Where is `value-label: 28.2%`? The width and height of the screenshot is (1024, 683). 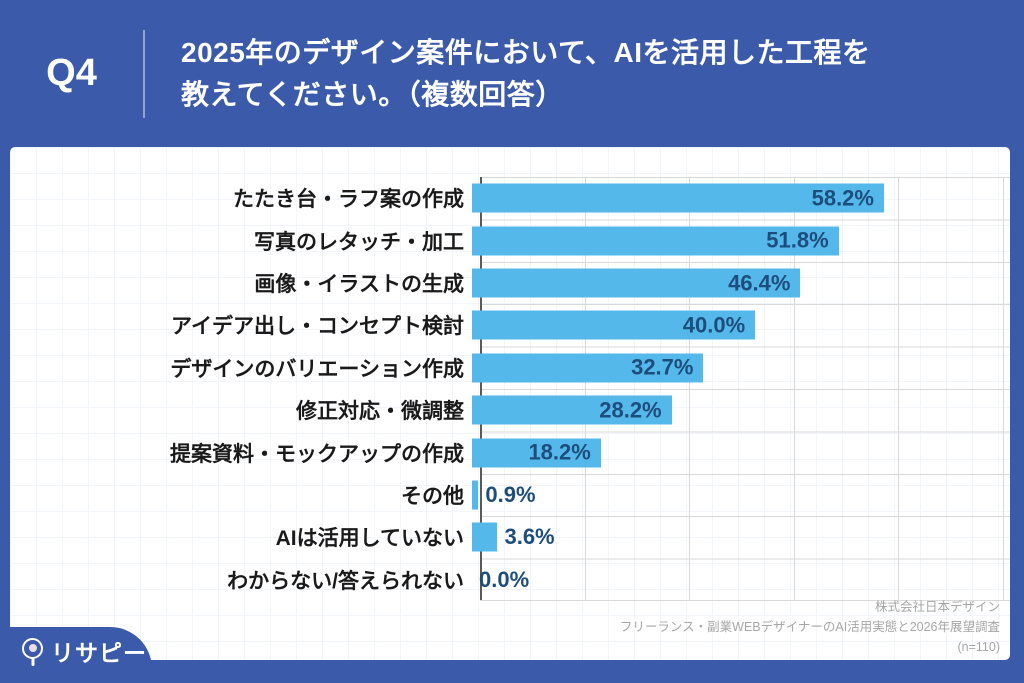 value-label: 28.2% is located at coordinates (630, 410).